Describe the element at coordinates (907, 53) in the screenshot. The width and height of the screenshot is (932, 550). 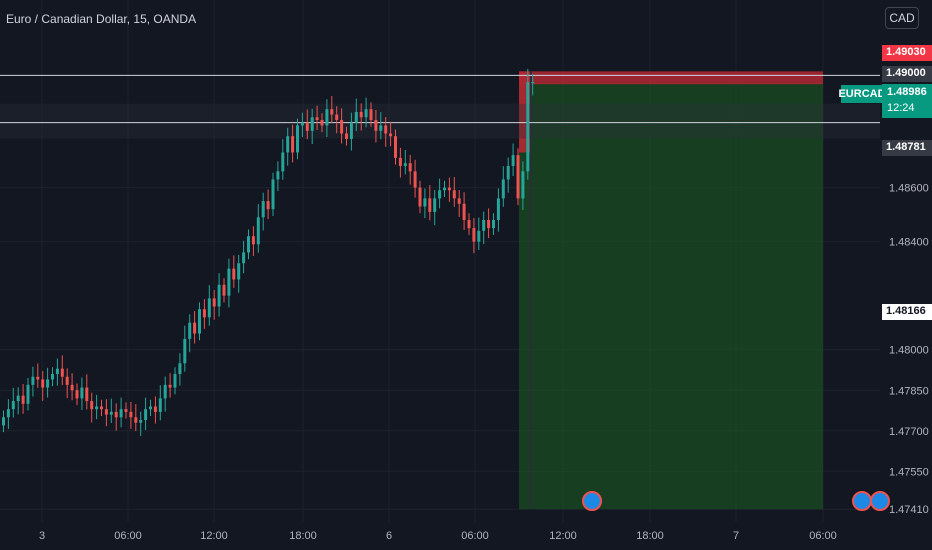
I see `target-price-tag: 1.49030` at that location.